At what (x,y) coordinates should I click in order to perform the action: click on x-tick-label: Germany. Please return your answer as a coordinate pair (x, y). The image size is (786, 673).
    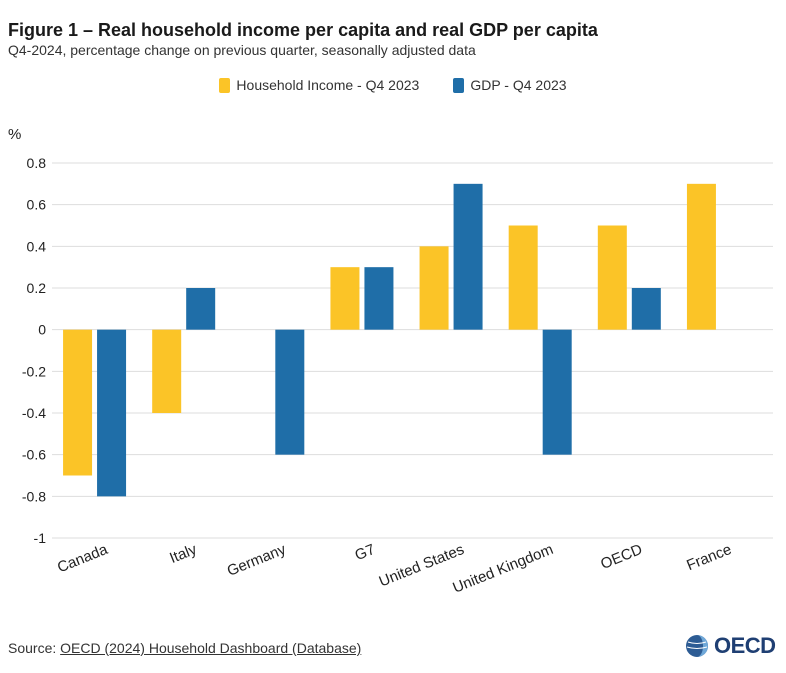
    Looking at the image, I should click on (257, 560).